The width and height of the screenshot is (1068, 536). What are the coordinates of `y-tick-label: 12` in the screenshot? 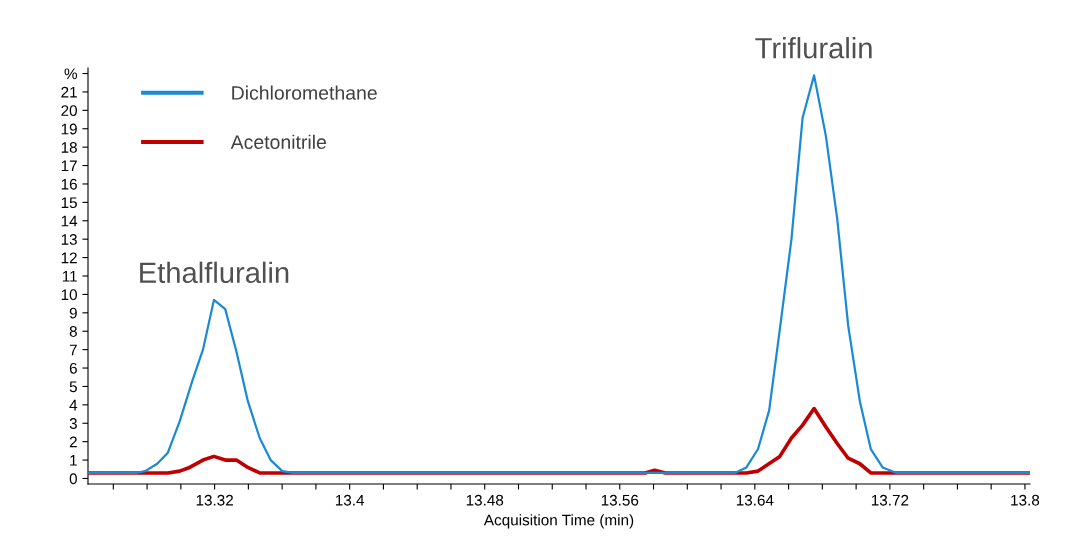 It's located at (69, 258).